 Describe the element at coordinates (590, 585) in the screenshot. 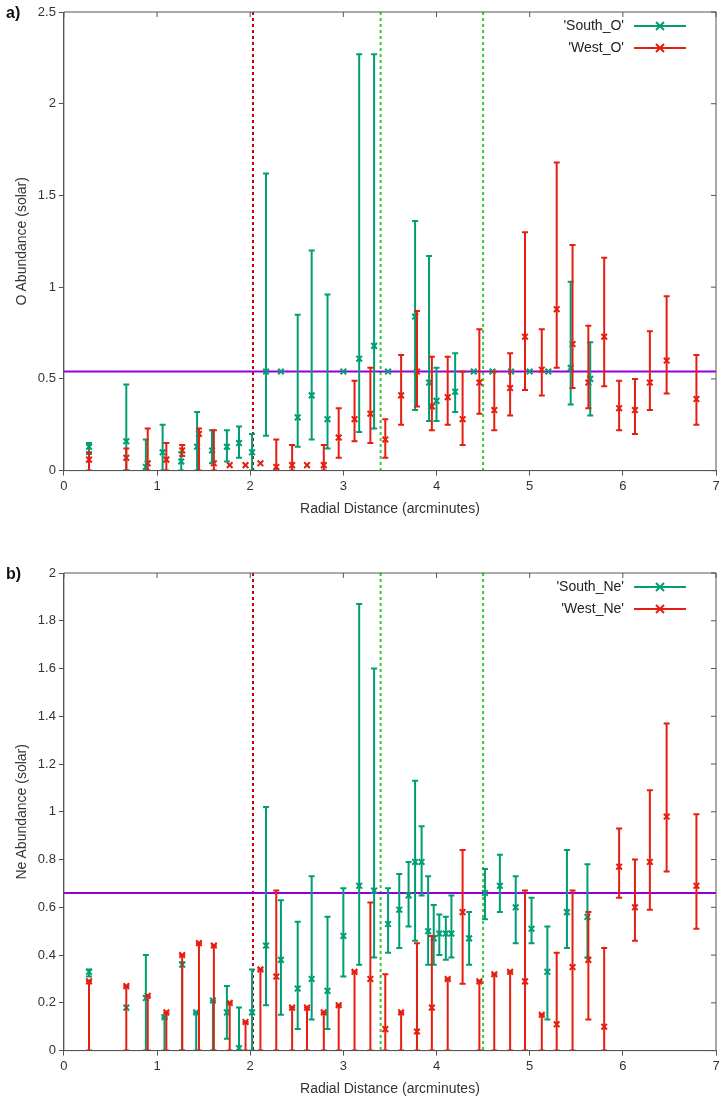

I see `legend-label: 'South_Ne'` at that location.